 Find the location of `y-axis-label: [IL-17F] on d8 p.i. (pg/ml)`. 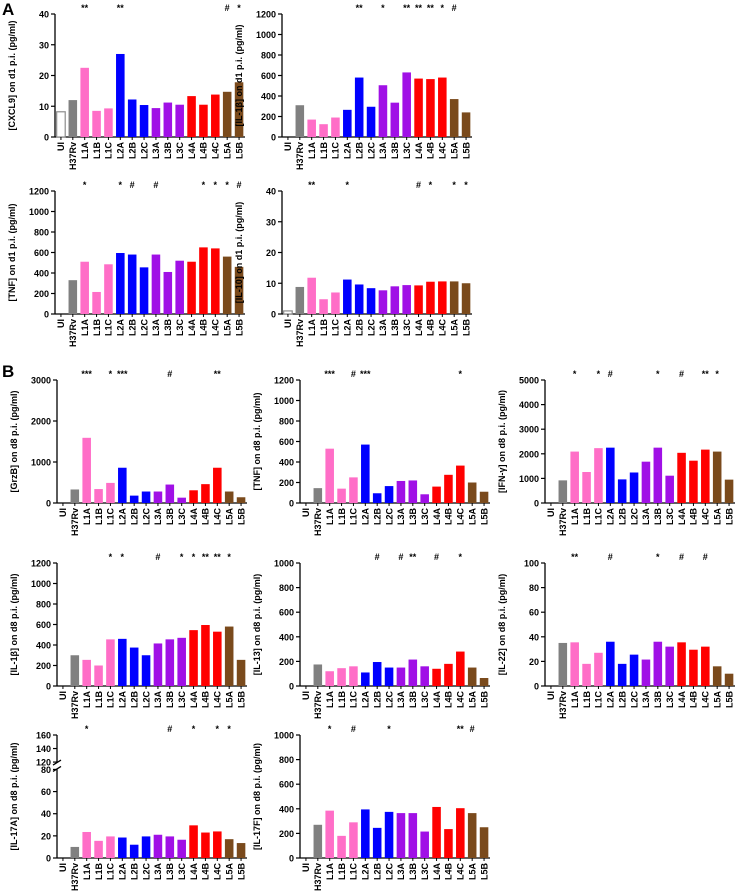

y-axis-label: [IL-17F] on d8 p.i. (pg/ml) is located at coordinates (257, 796).